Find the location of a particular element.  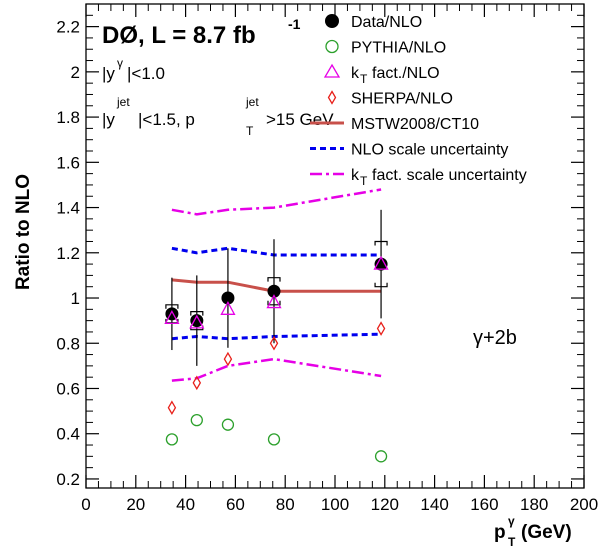

legend-label: Data/NLO is located at coordinates (386, 22).